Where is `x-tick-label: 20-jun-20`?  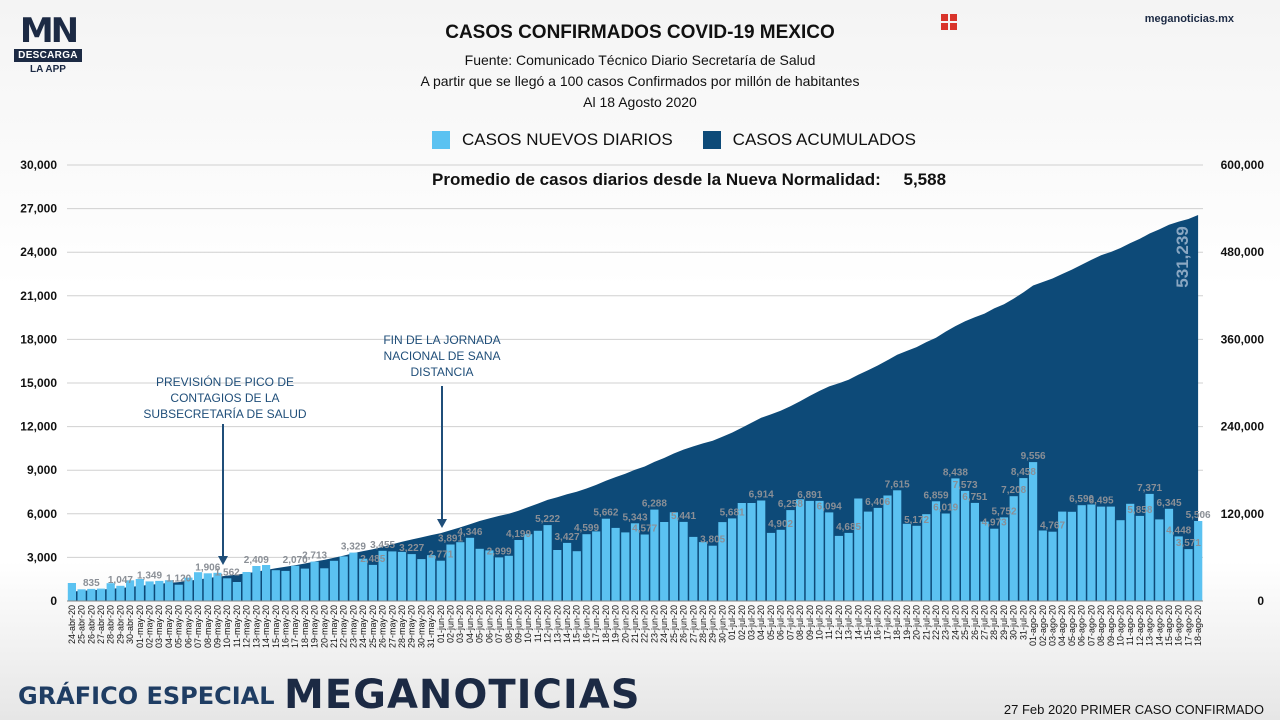 x-tick-label: 20-jun-20 is located at coordinates (625, 624).